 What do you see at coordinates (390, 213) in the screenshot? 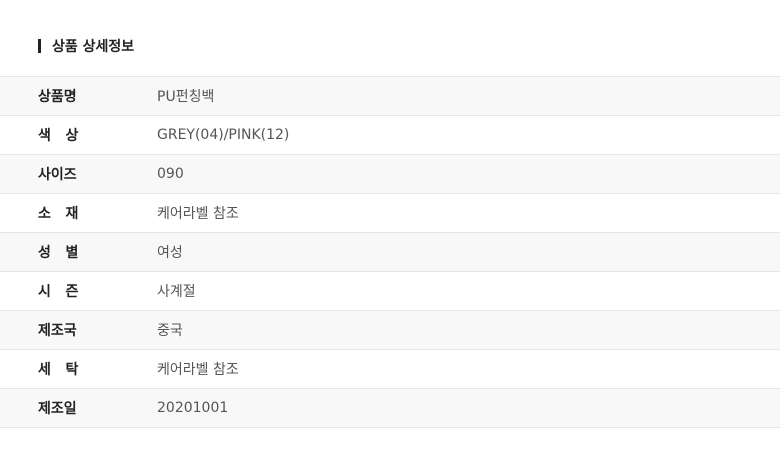
I see `table-row: 소 재 케어라벨 참조` at bounding box center [390, 213].